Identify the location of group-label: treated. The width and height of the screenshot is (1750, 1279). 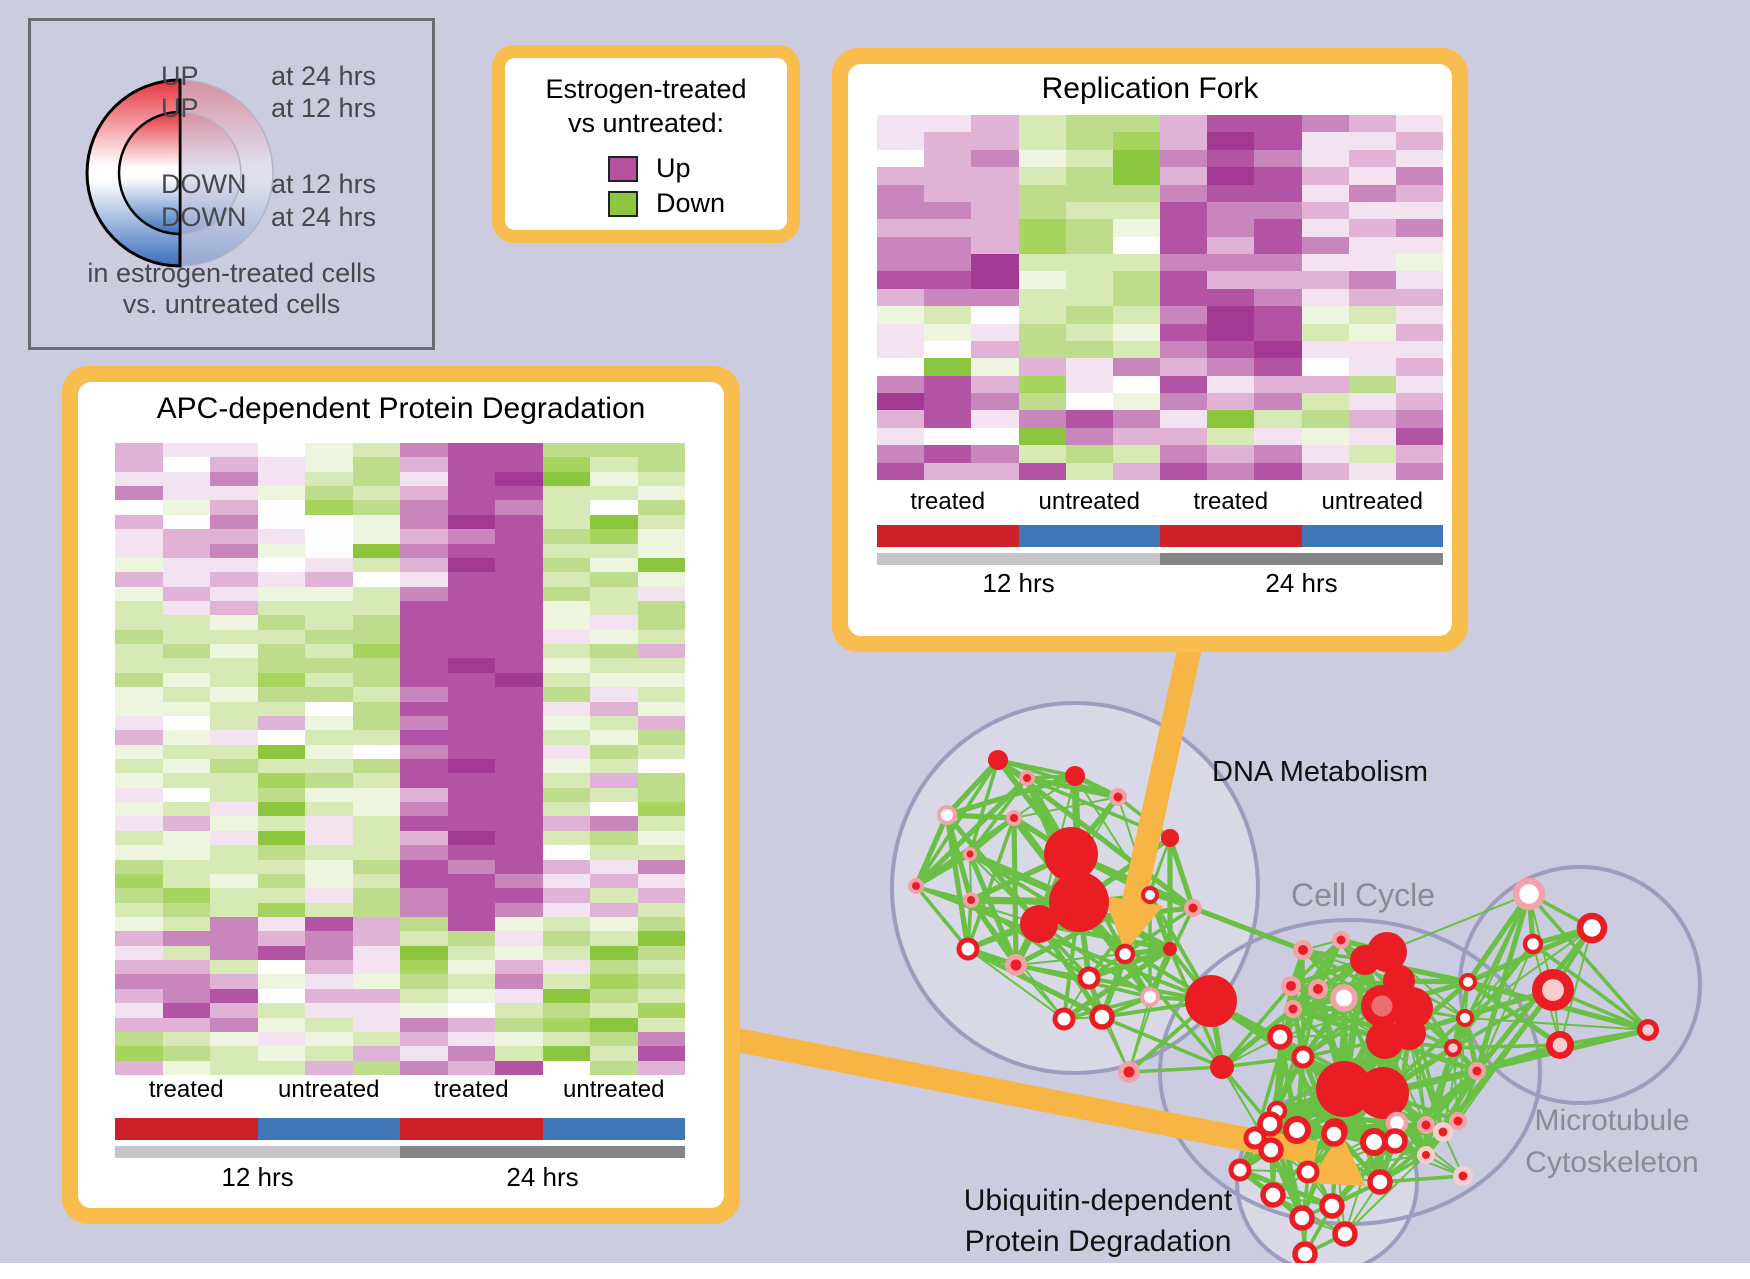
(948, 501).